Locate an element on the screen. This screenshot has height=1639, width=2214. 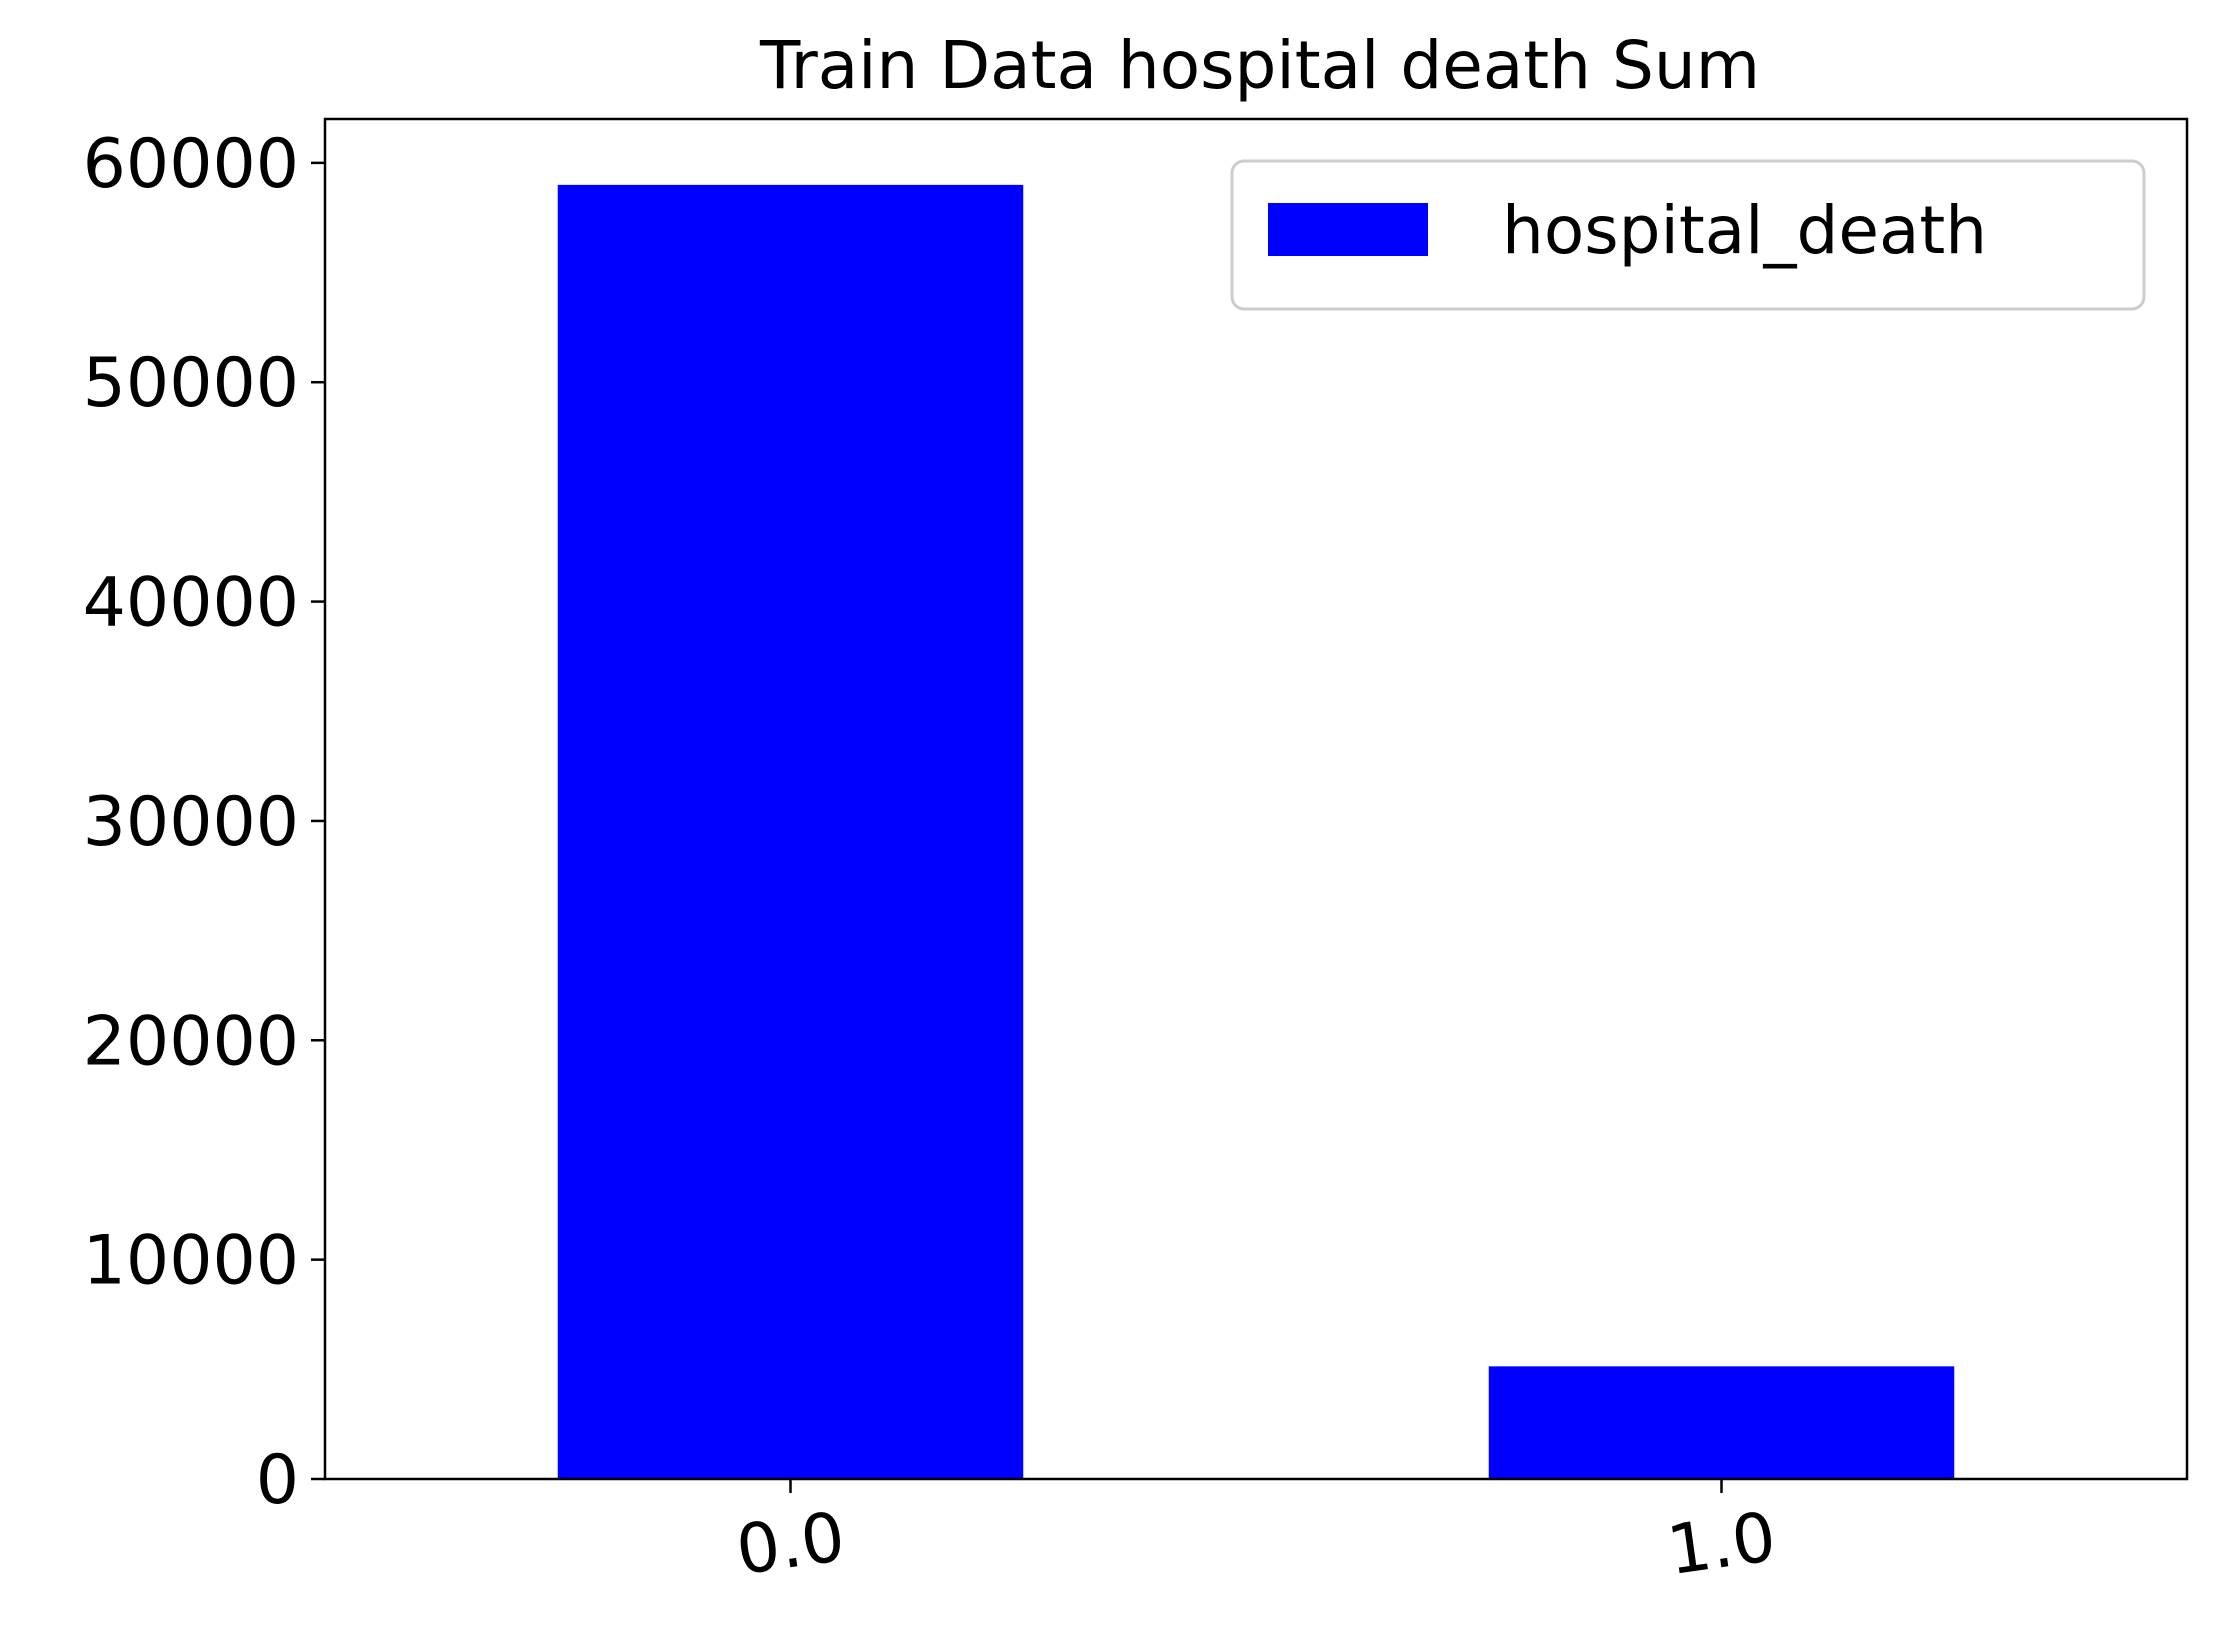
x-axis: 0.0 1.0 is located at coordinates (1256, 1535).